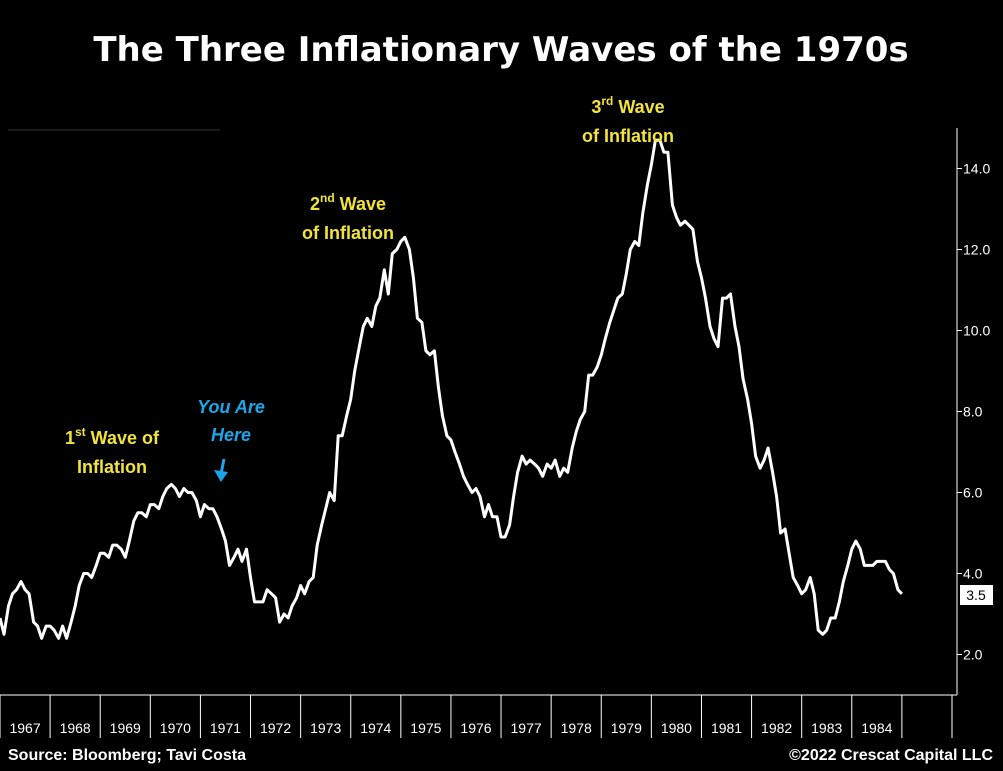 This screenshot has width=1003, height=771. I want to click on last-value-label: 3.5, so click(976, 595).